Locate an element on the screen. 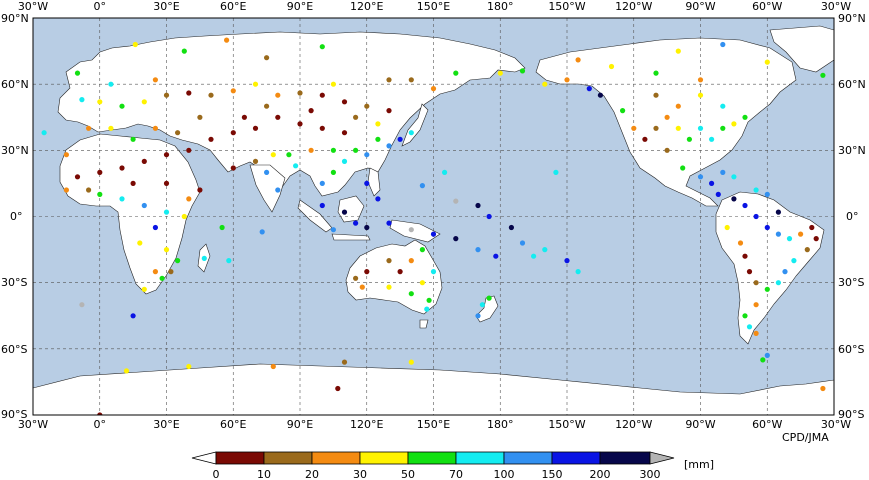 The width and height of the screenshot is (869, 480). lon-label: 90°W is located at coordinates (700, 6).